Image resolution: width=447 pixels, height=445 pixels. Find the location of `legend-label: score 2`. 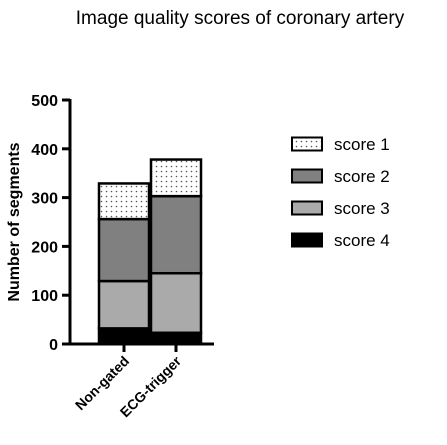

legend-label: score 2 is located at coordinates (362, 176).